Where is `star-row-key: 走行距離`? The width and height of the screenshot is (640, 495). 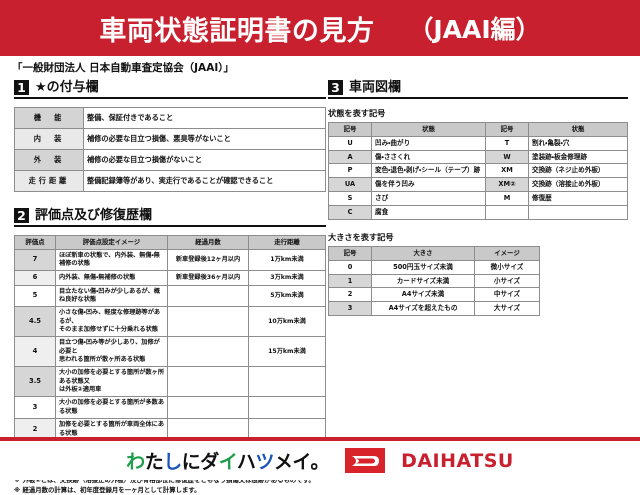 star-row-key: 走行距離 is located at coordinates (49, 181).